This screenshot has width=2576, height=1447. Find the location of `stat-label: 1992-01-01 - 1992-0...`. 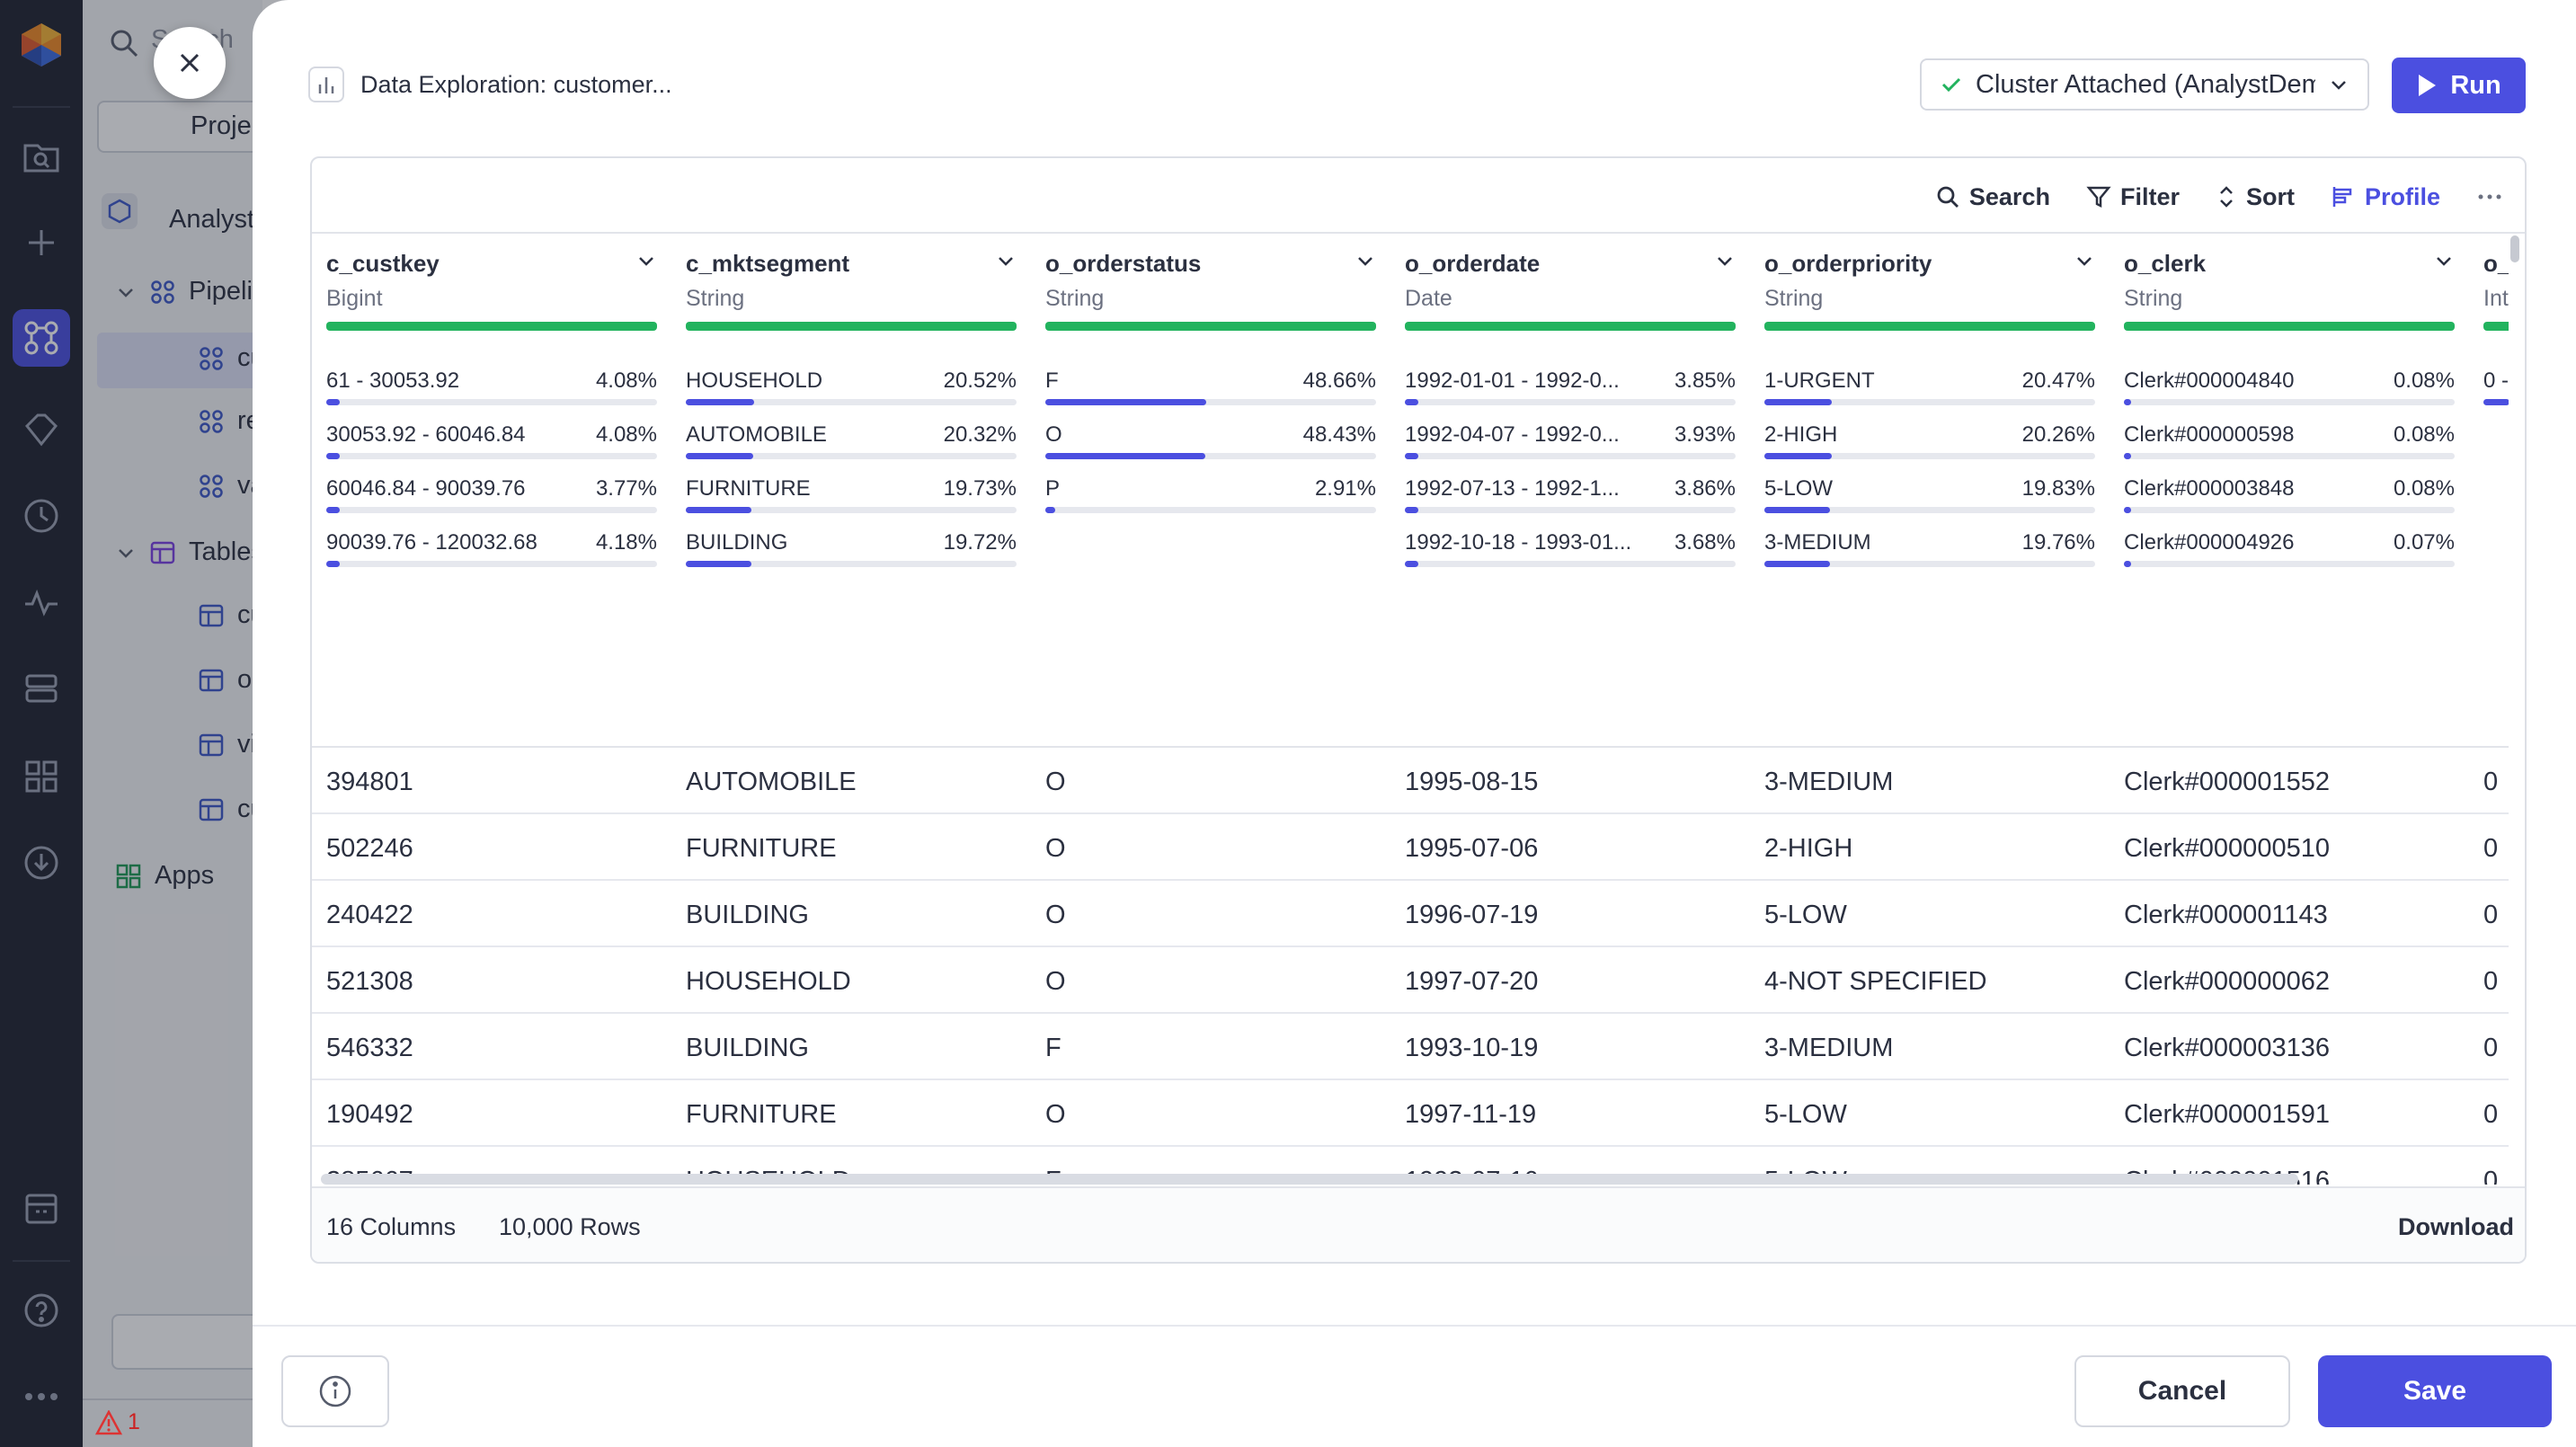

stat-label: 1992-01-01 - 1992-0... is located at coordinates (1512, 380).